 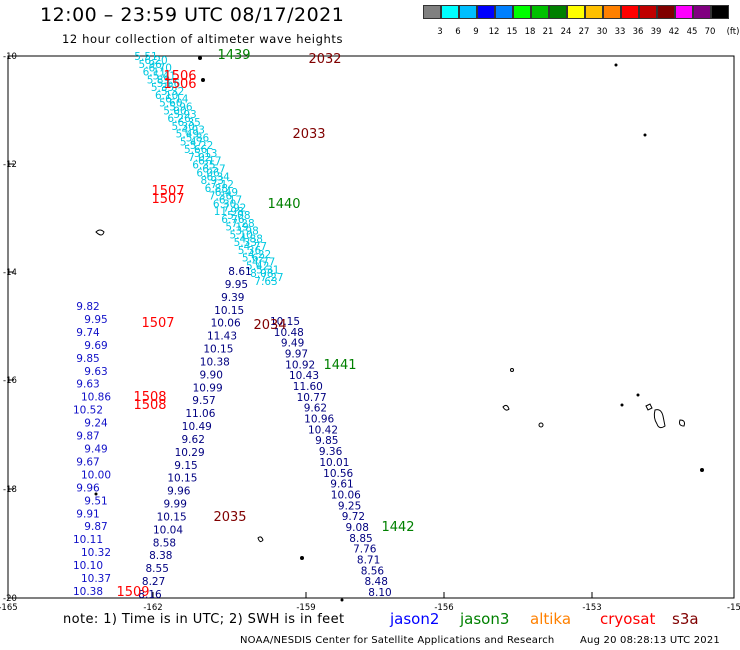 I want to click on color-scale-label: 30, so click(x=602, y=32).